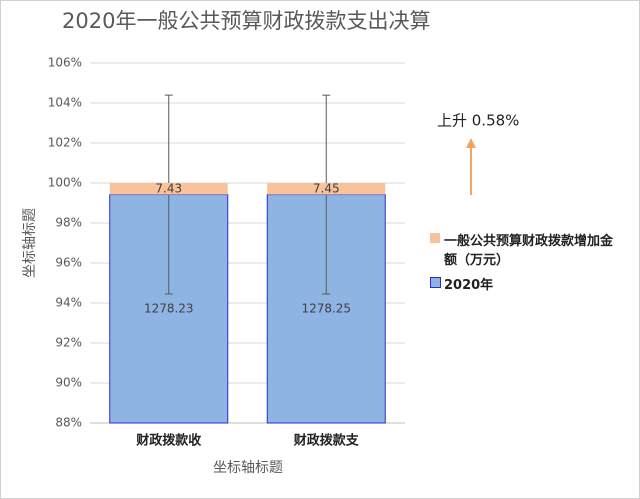 The image size is (640, 499). What do you see at coordinates (169, 308) in the screenshot?
I see `value-label: 1278.23` at bounding box center [169, 308].